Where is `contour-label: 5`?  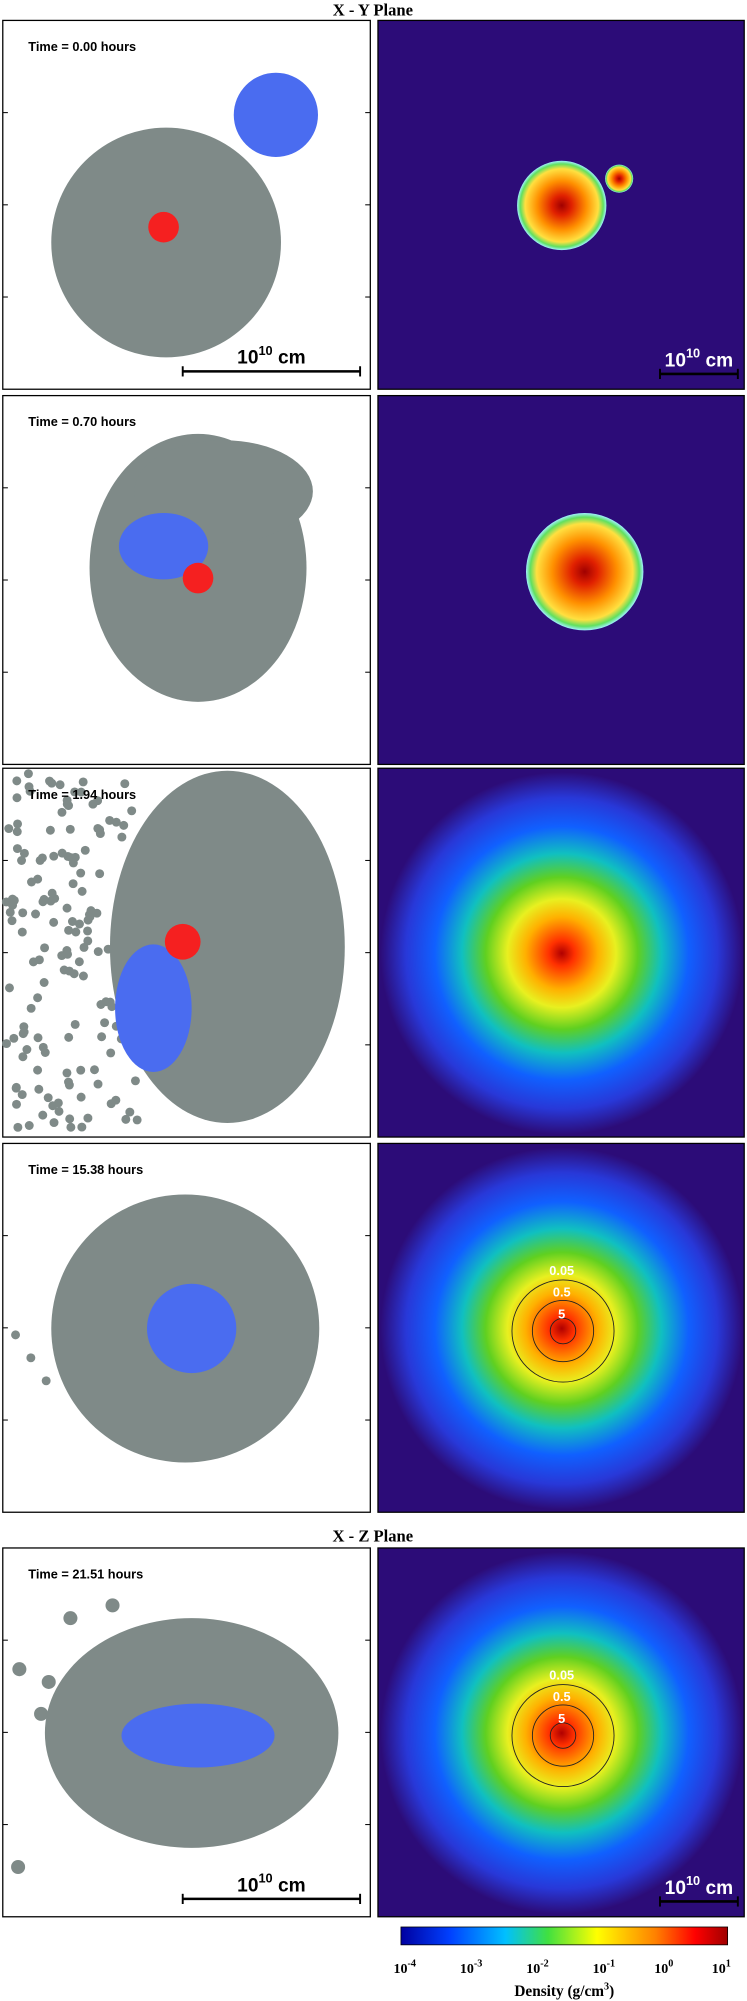
contour-label: 5 is located at coordinates (561, 1313).